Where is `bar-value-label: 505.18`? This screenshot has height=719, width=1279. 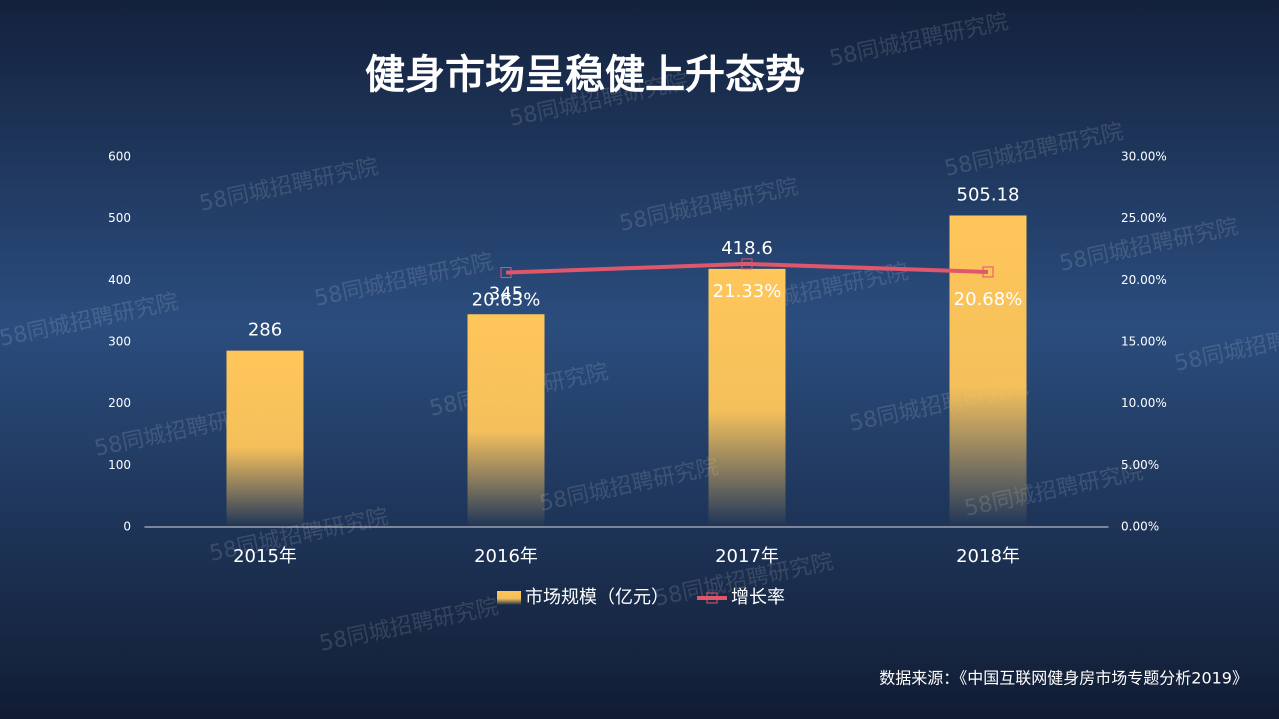 bar-value-label: 505.18 is located at coordinates (988, 194).